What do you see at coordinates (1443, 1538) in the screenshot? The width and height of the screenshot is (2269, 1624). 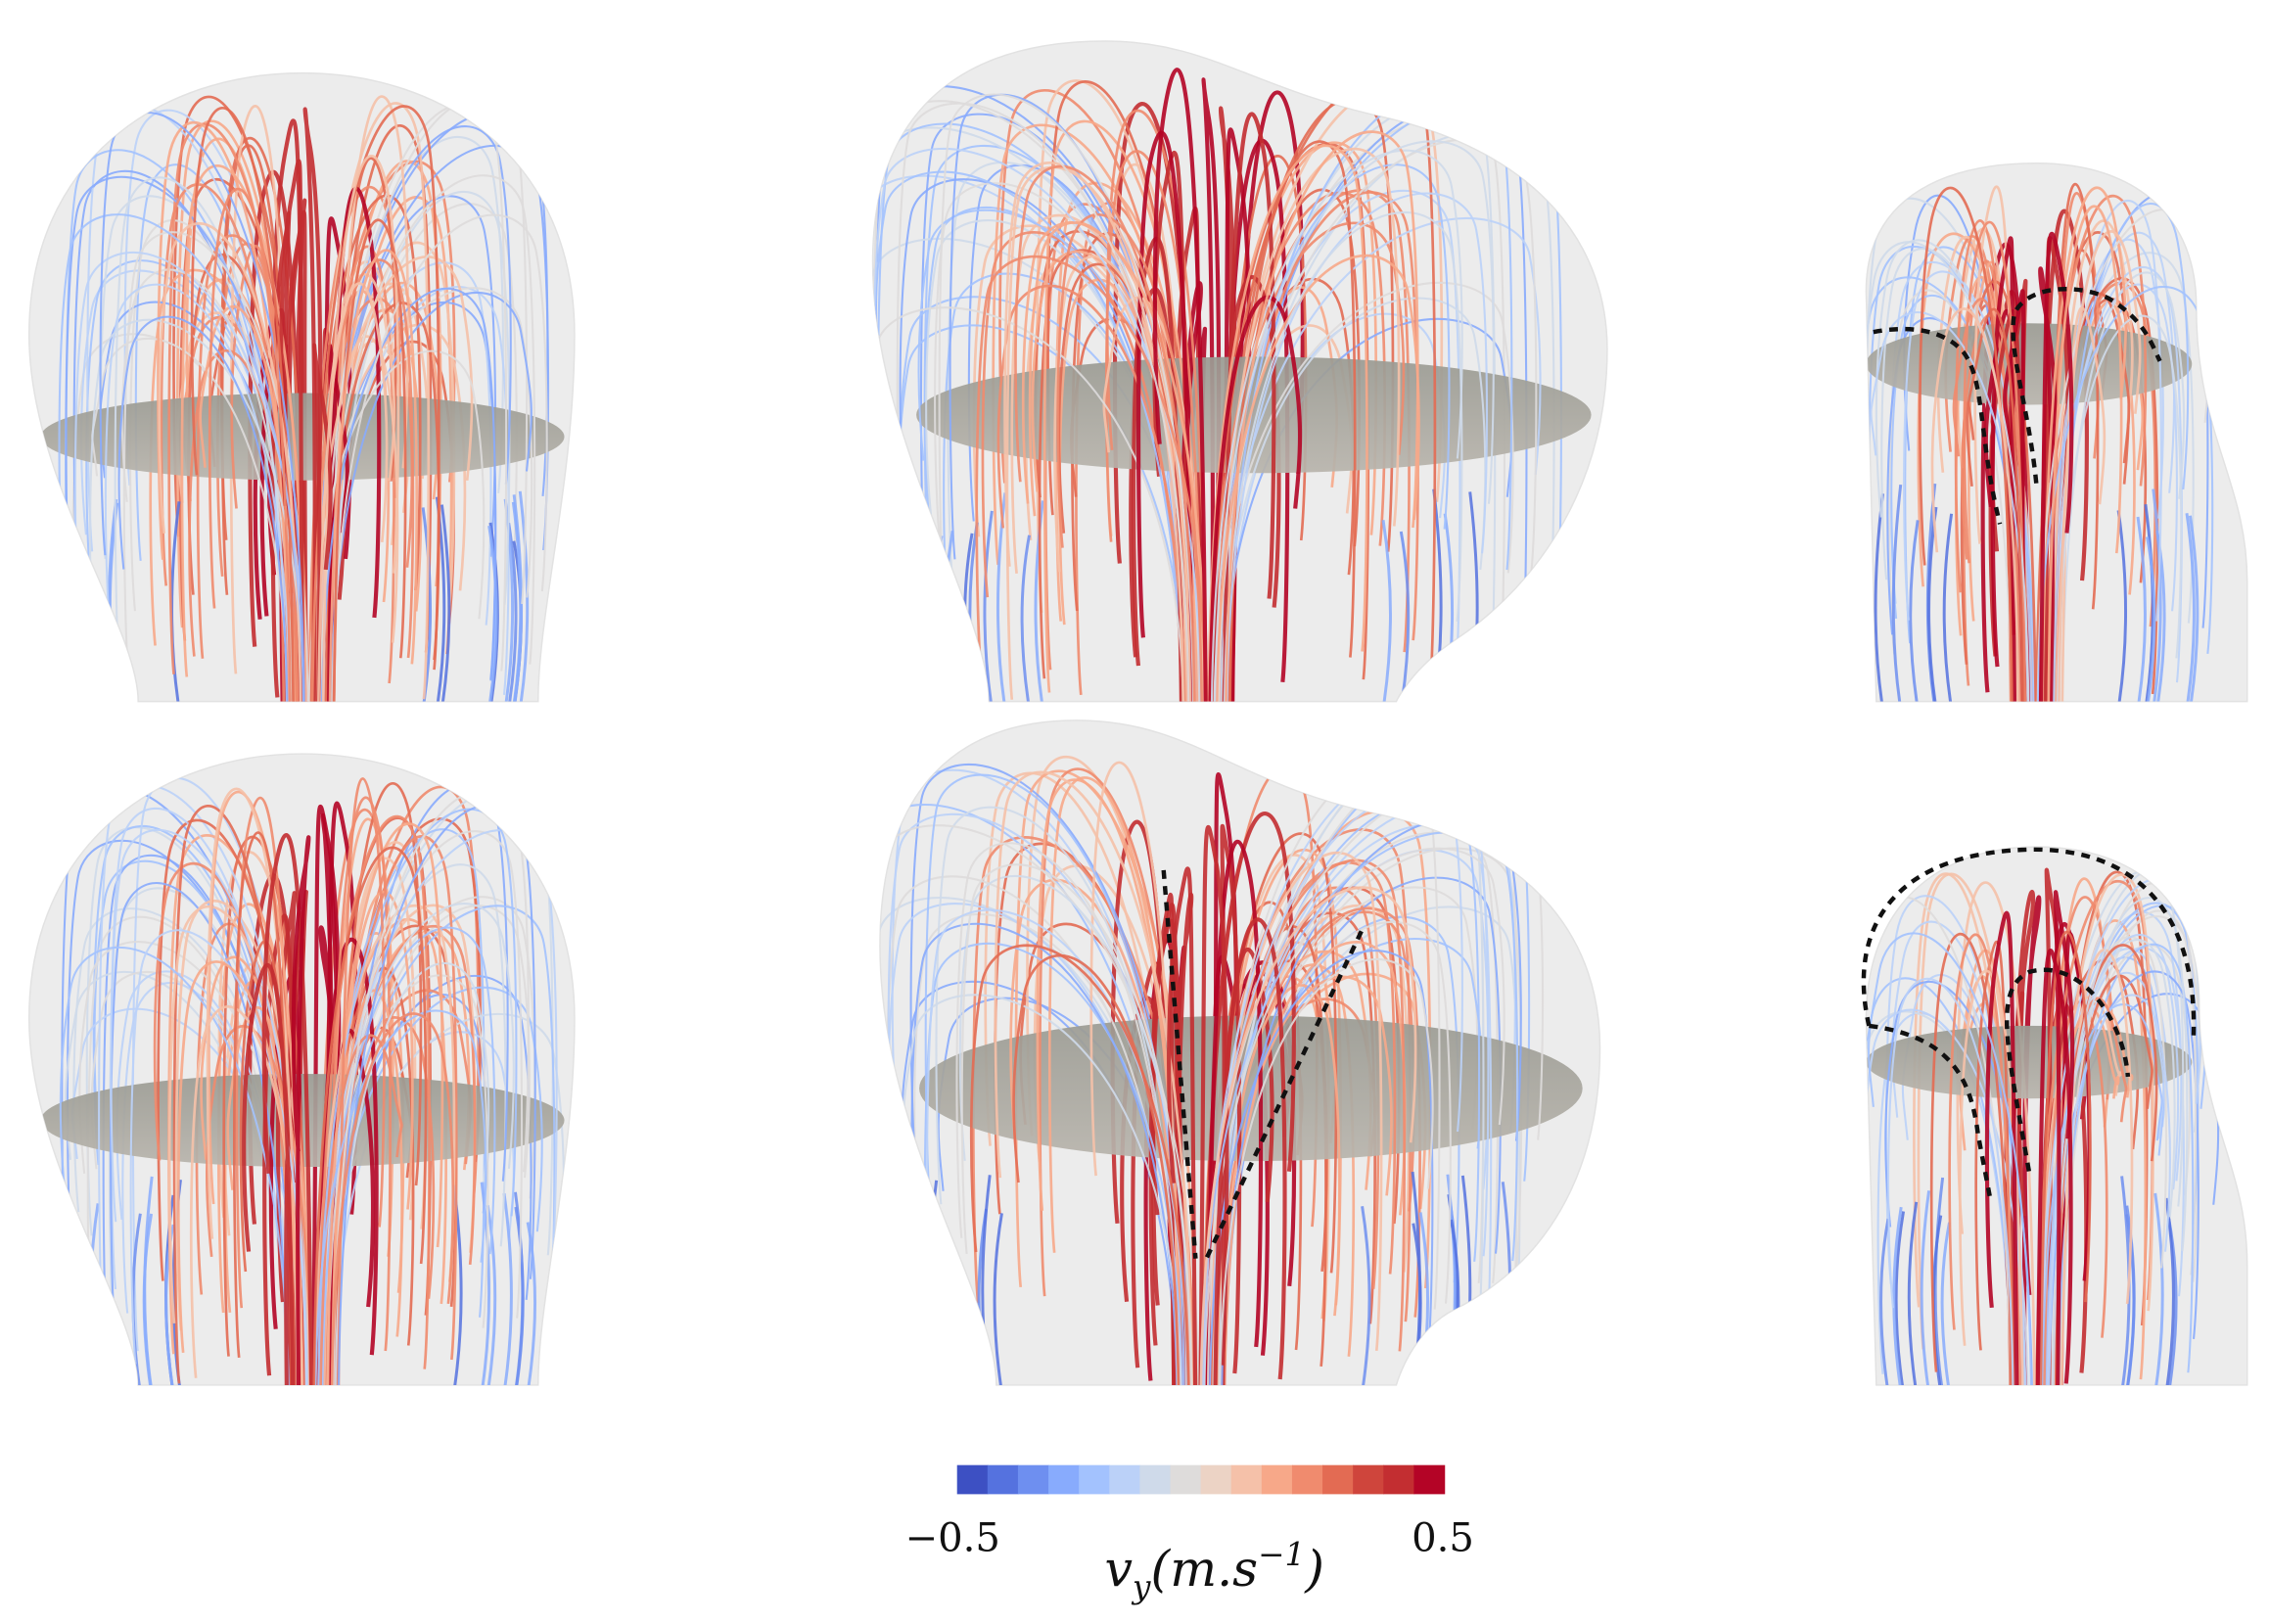 I see `colorbar-tick-label: 0.5` at bounding box center [1443, 1538].